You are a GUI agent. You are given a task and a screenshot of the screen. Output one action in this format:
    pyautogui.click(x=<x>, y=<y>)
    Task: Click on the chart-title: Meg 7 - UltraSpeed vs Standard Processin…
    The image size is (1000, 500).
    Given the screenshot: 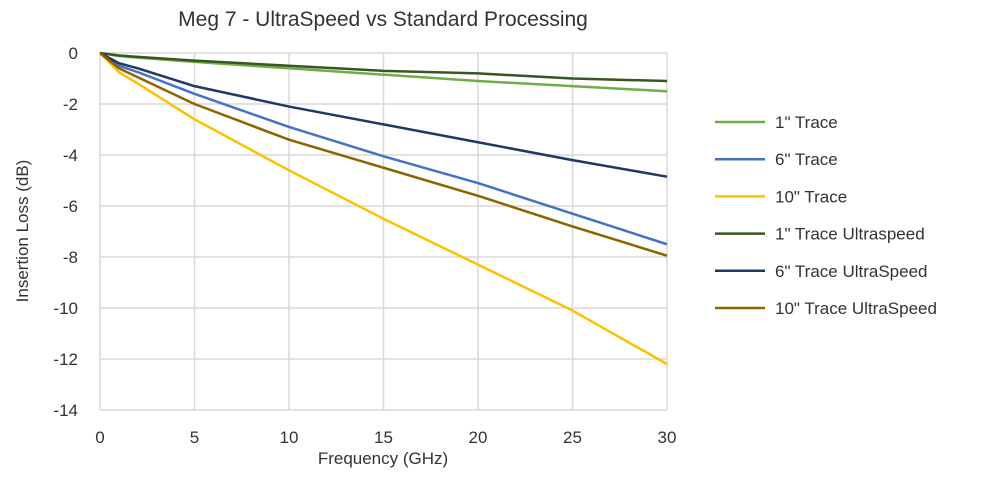 What is the action you would take?
    pyautogui.click(x=383, y=19)
    